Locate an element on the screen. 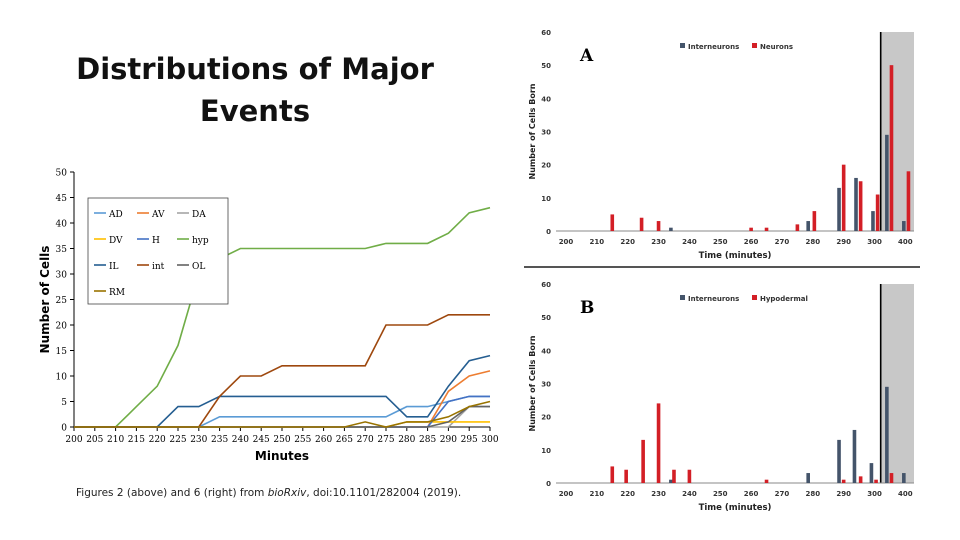 The image size is (960, 540). slide-title: Distributions of Major Events is located at coordinates (255, 90).